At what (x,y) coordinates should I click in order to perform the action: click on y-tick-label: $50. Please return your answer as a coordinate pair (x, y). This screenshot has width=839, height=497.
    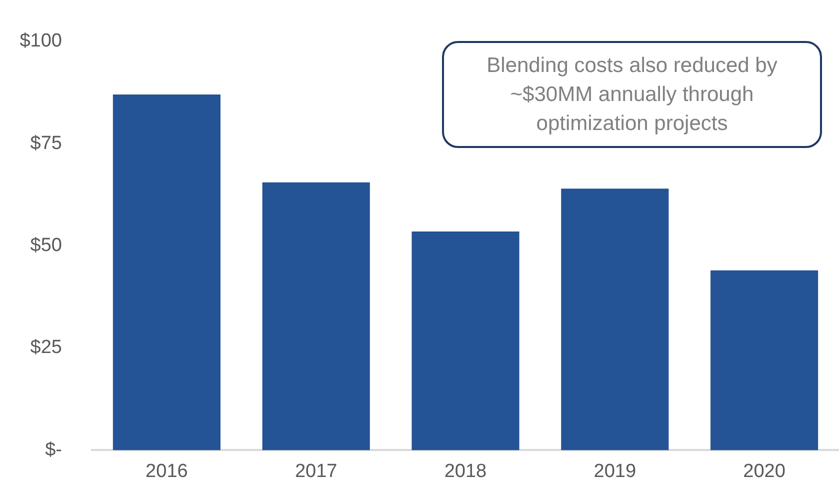
    Looking at the image, I should click on (46, 245).